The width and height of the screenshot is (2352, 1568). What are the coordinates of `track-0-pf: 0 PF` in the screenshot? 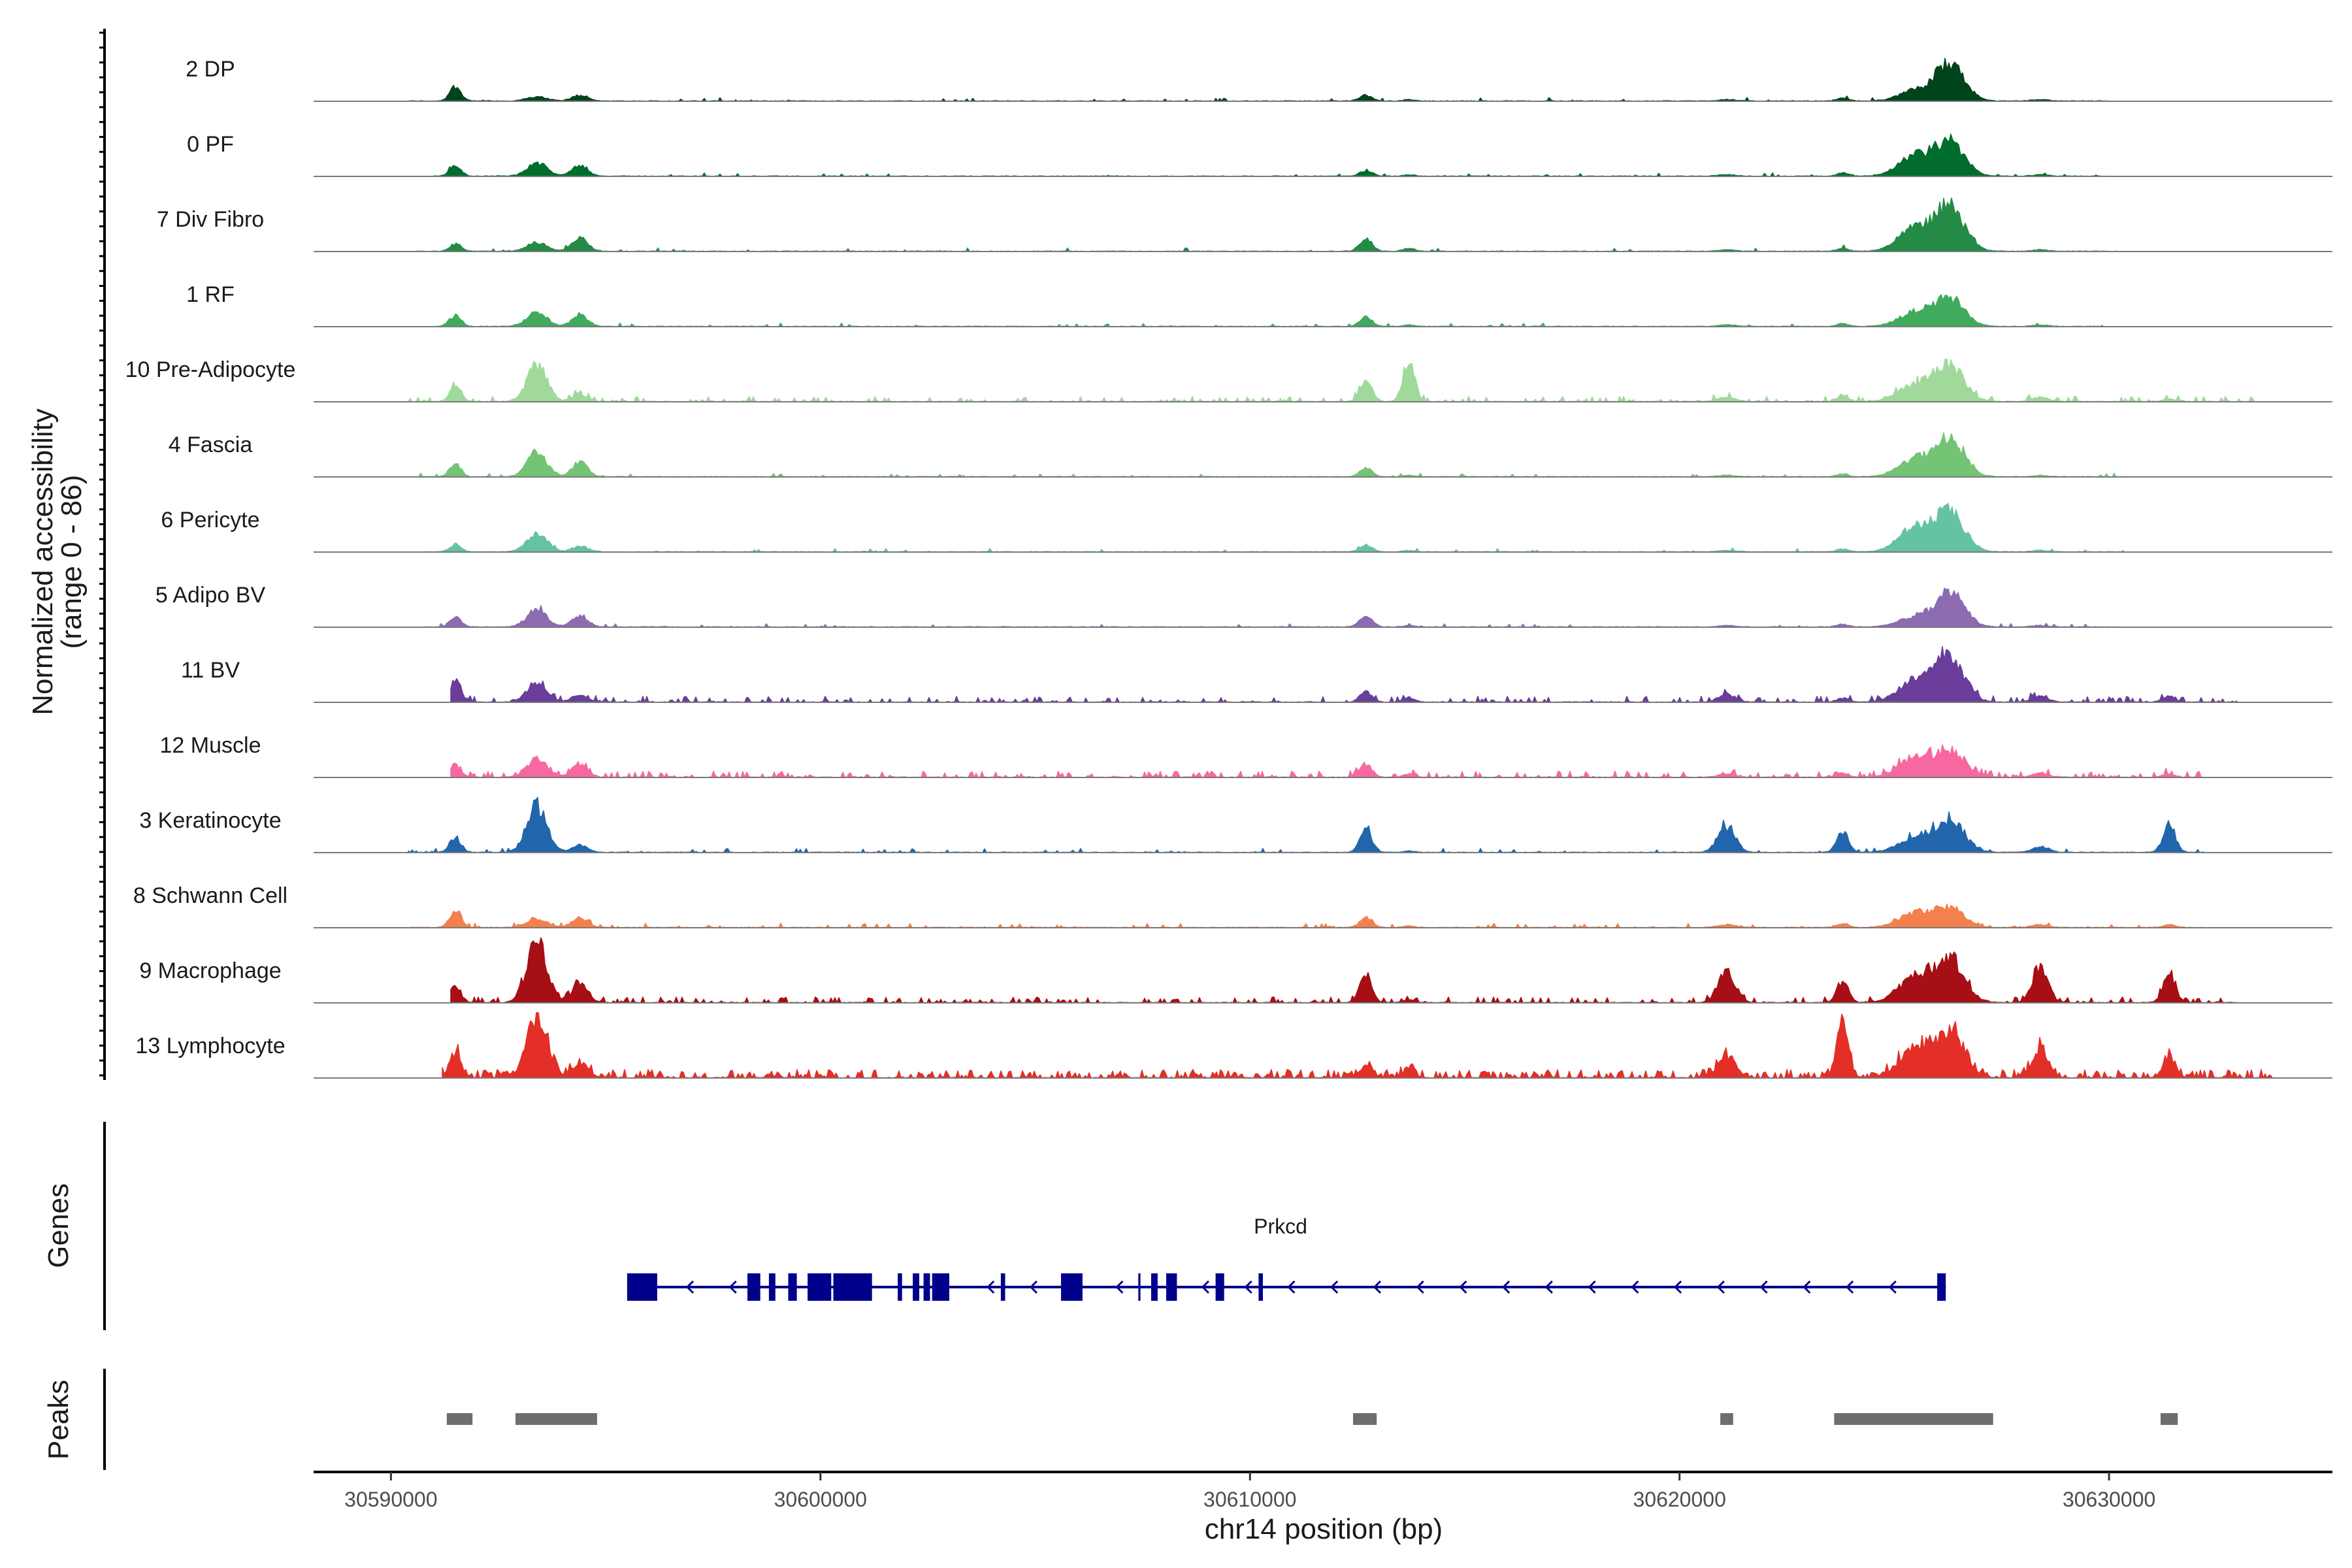 It's located at (1259, 154).